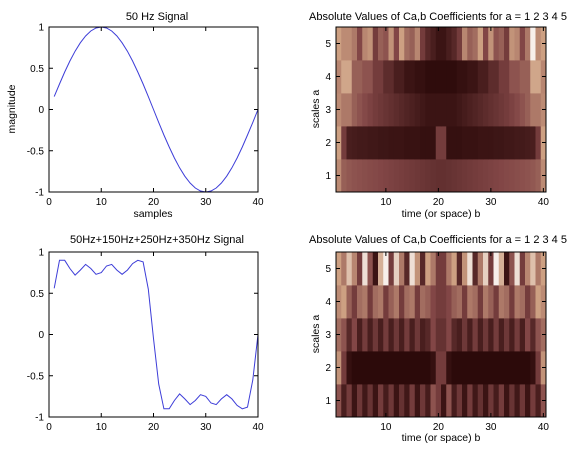 Image resolution: width=578 pixels, height=450 pixels. I want to click on x-tick-label: 10, so click(102, 427).